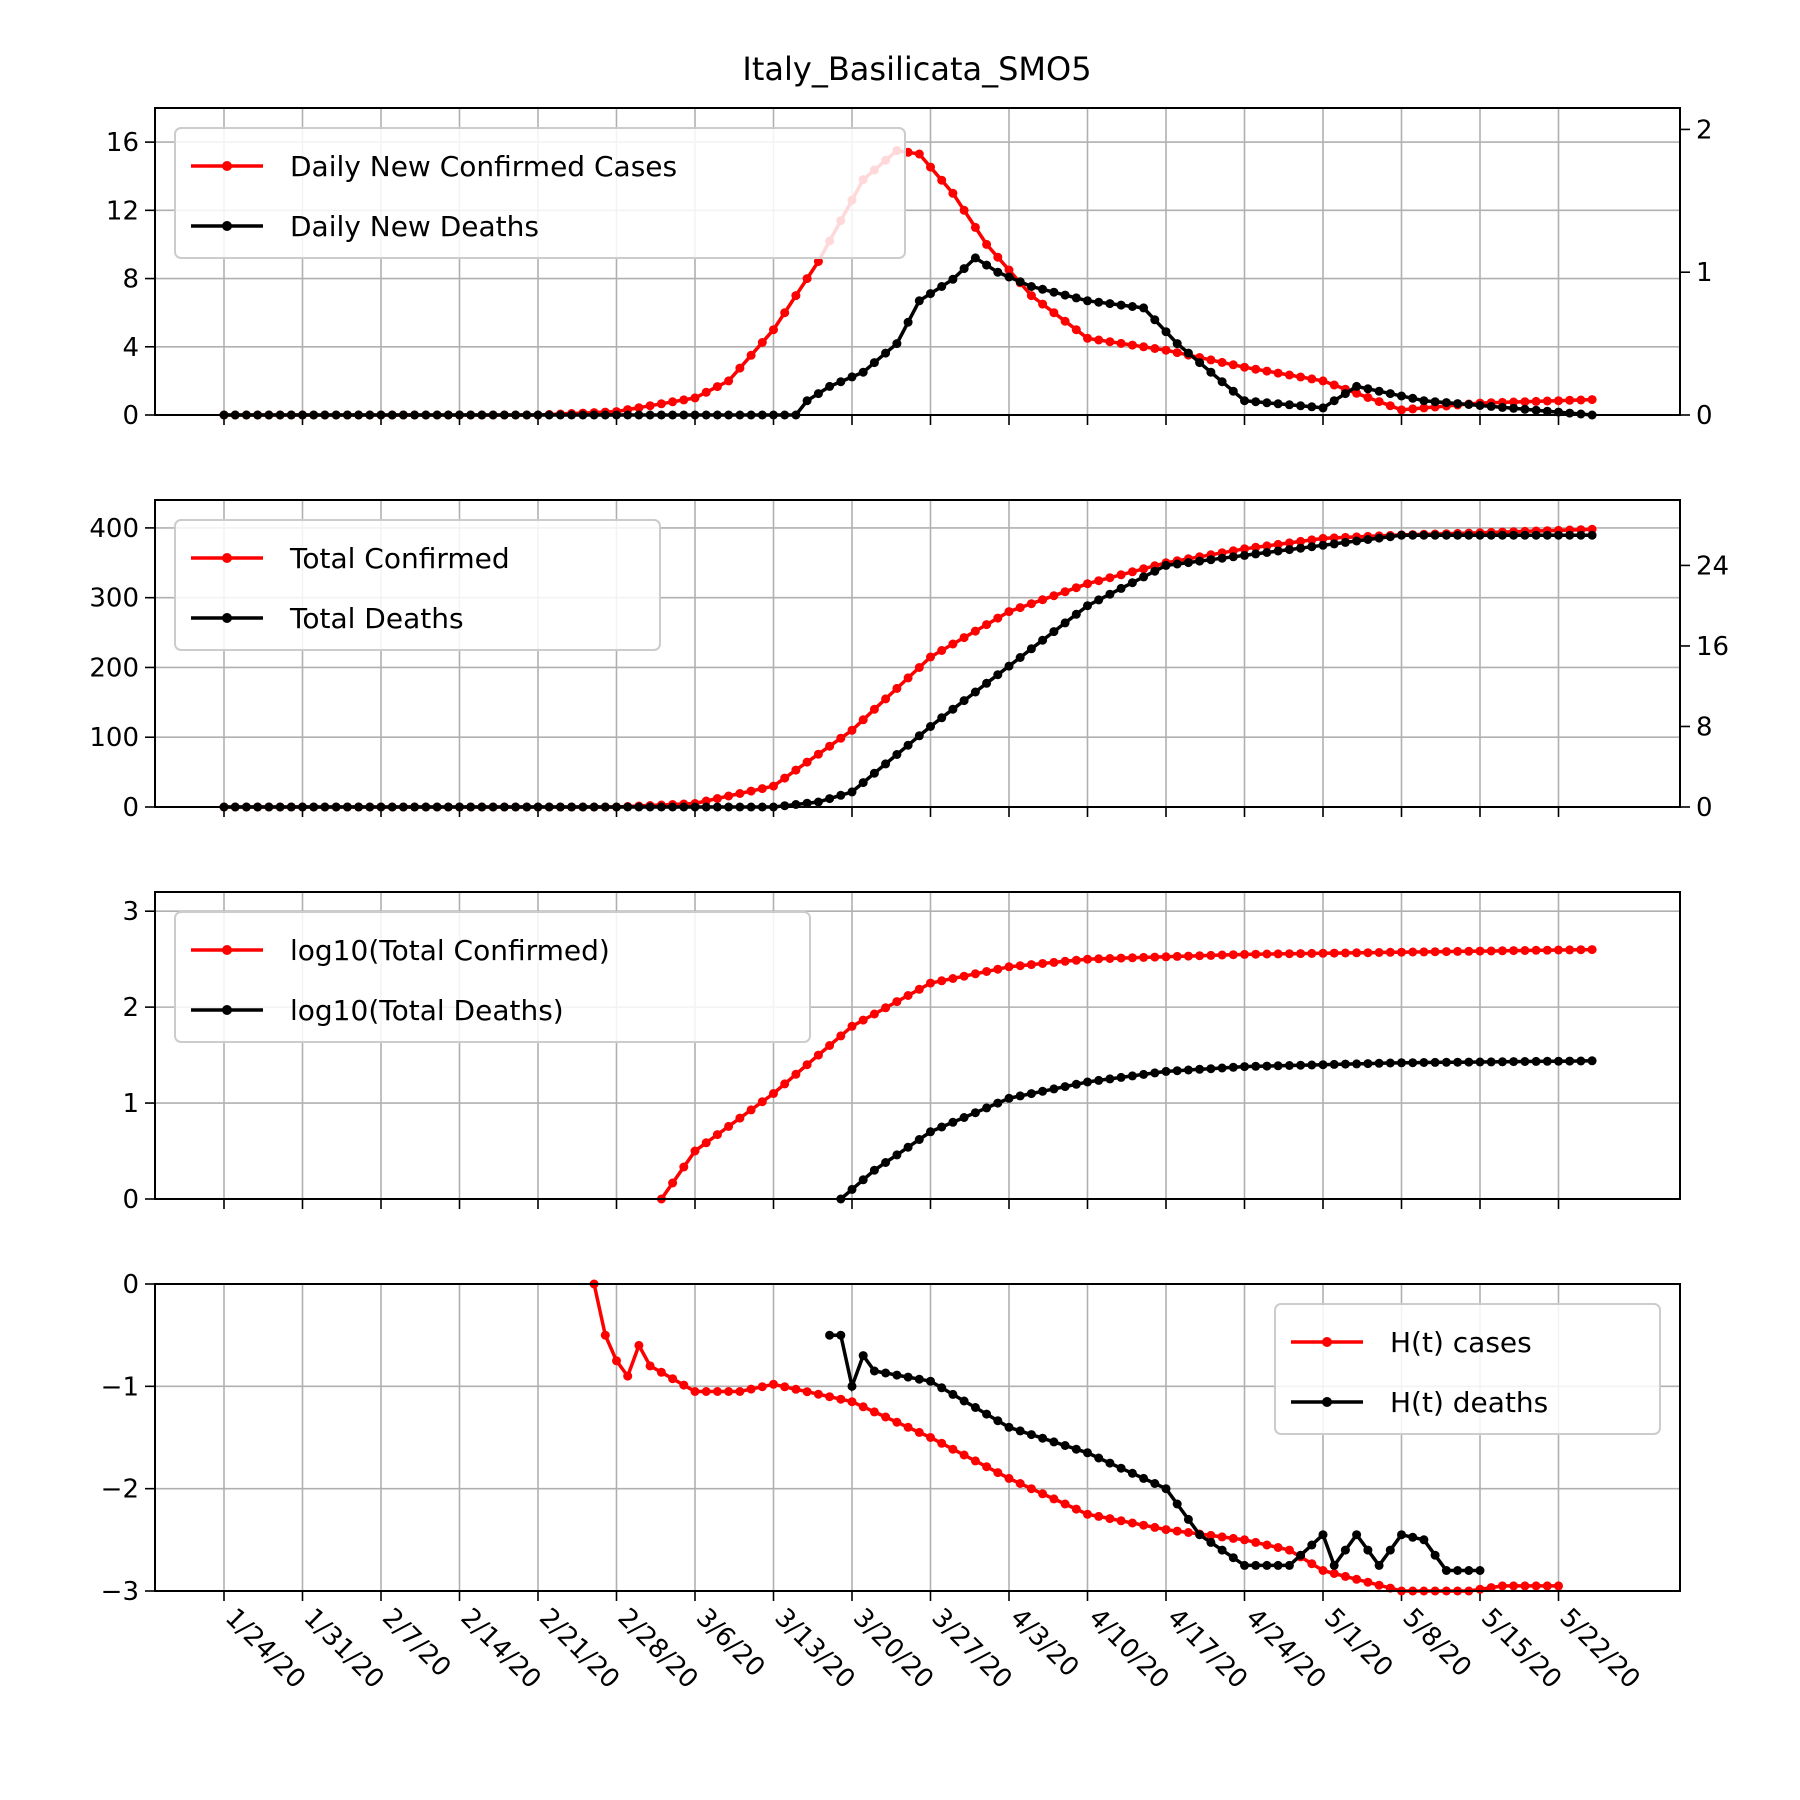  Describe the element at coordinates (1704, 727) in the screenshot. I see `y2-tick-label: 8` at that location.